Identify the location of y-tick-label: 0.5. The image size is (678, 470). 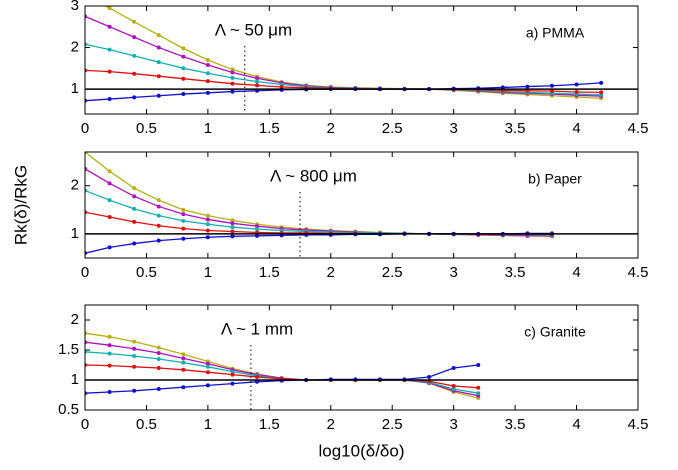
(68, 409).